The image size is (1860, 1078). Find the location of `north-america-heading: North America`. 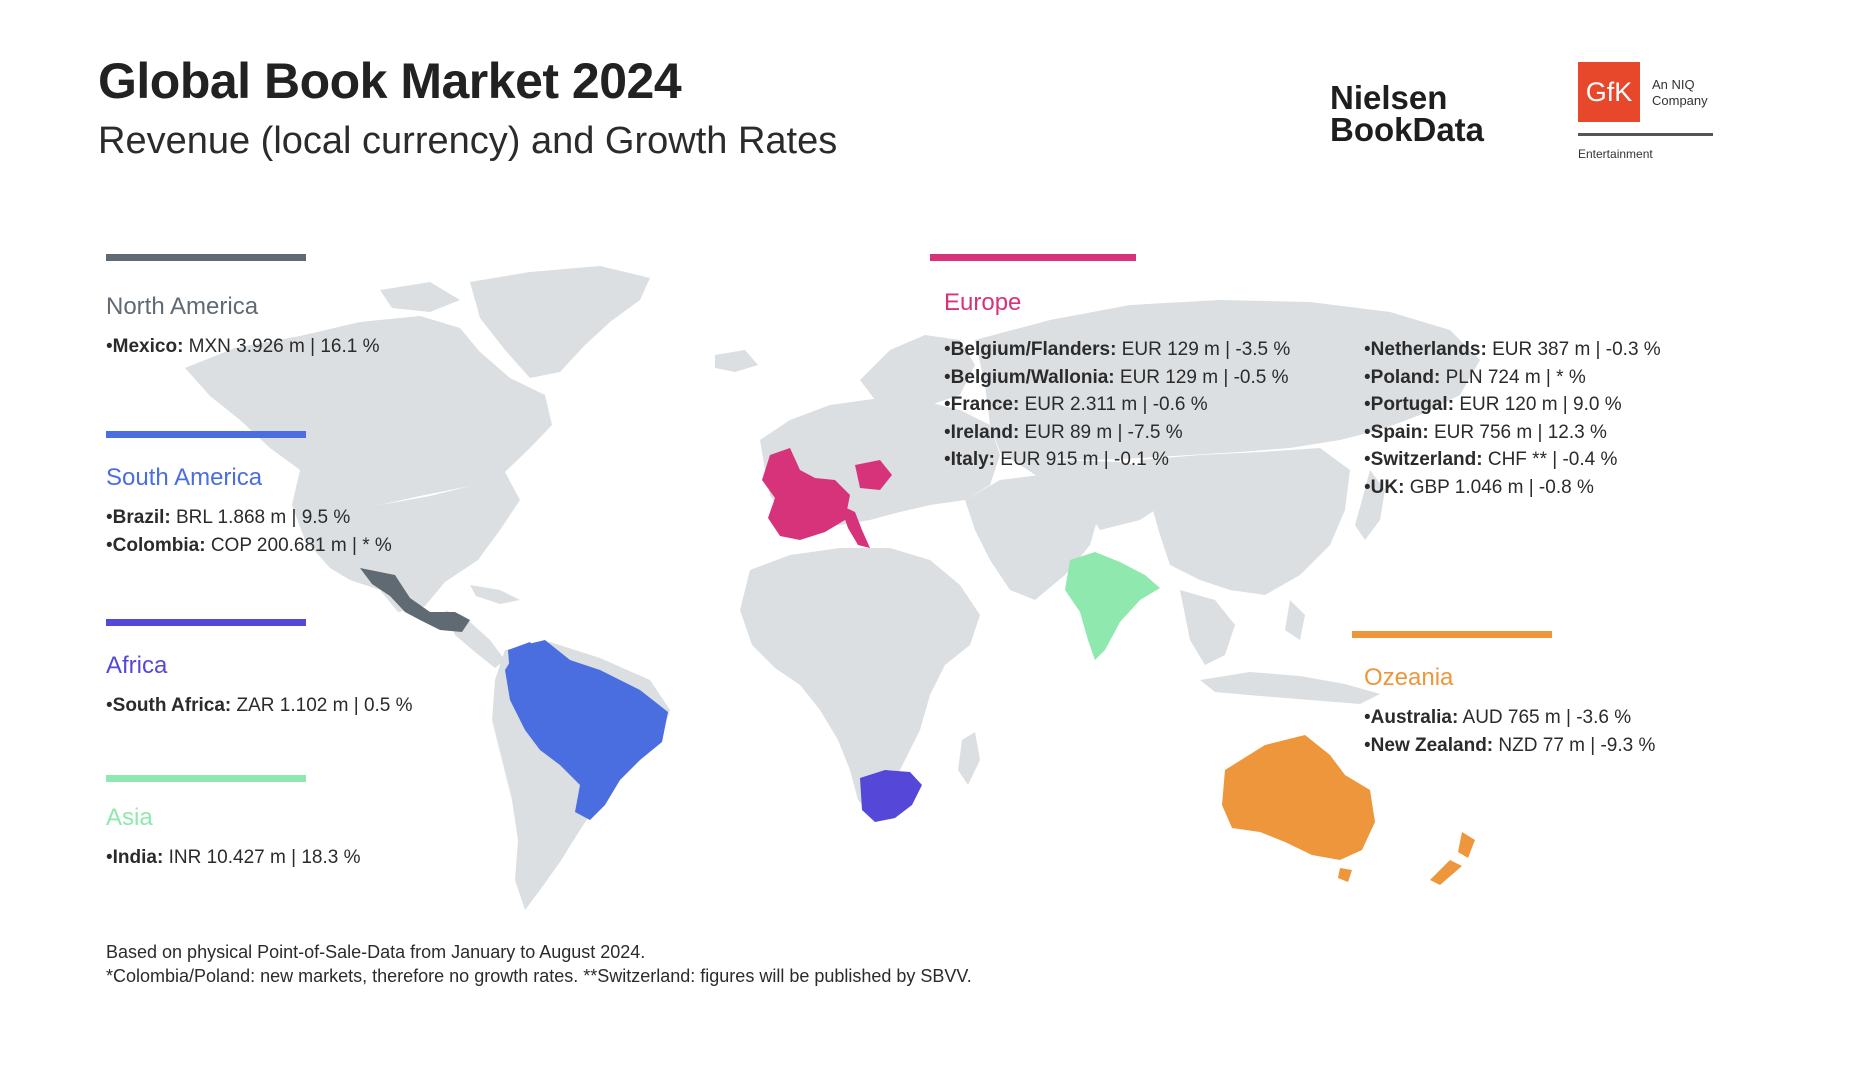

north-america-heading: North America is located at coordinates (182, 306).